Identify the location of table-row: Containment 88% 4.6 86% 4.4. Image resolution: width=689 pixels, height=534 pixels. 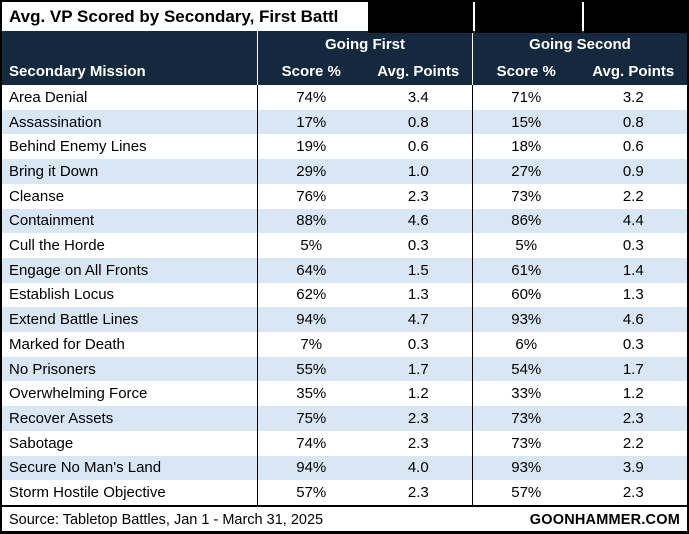
(344, 221).